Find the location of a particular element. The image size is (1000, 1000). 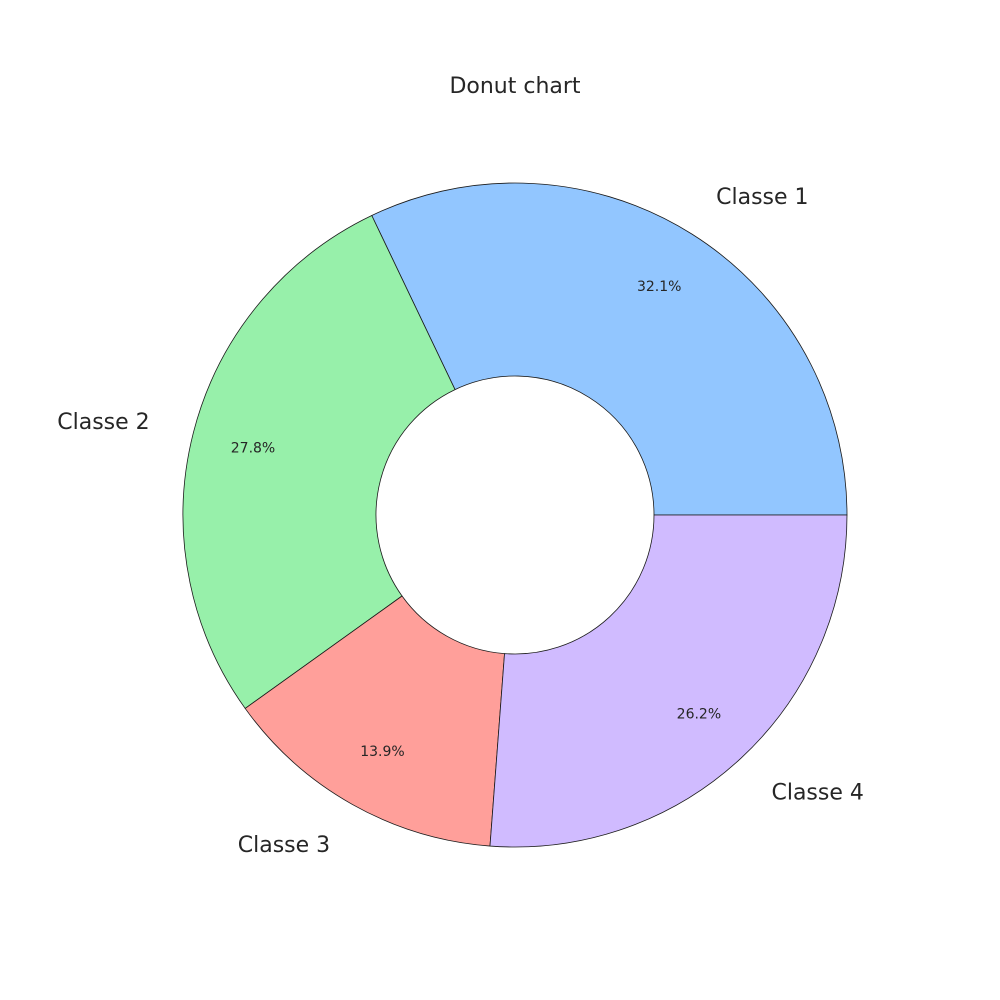

category-label-3: Classe 3 is located at coordinates (284, 845).